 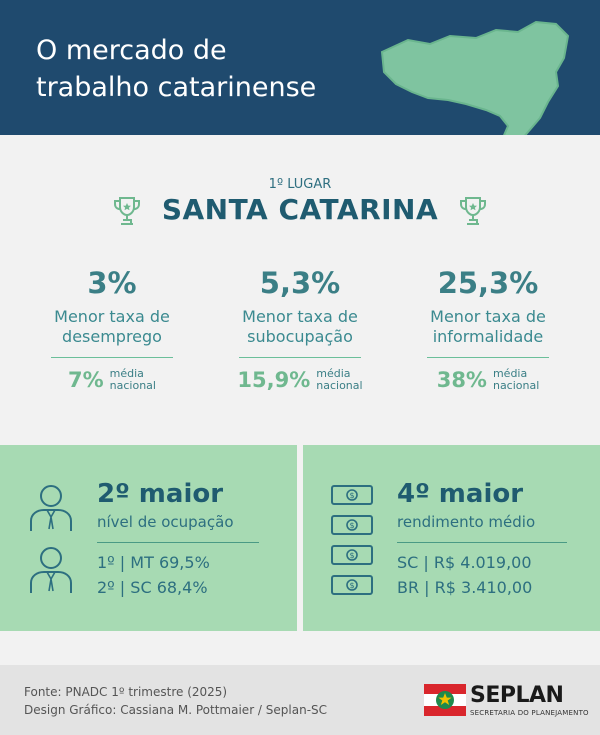 I want to click on rank-label: 1º LUGAR, so click(x=300, y=184).